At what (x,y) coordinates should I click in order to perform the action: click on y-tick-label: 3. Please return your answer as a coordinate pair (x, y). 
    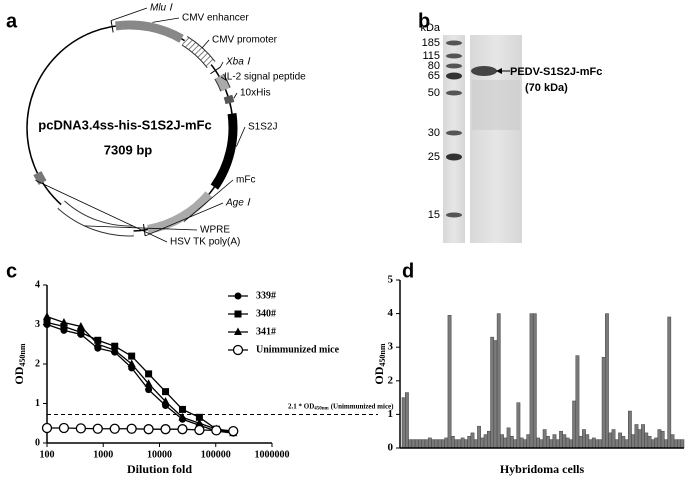
    Looking at the image, I should click on (37, 324).